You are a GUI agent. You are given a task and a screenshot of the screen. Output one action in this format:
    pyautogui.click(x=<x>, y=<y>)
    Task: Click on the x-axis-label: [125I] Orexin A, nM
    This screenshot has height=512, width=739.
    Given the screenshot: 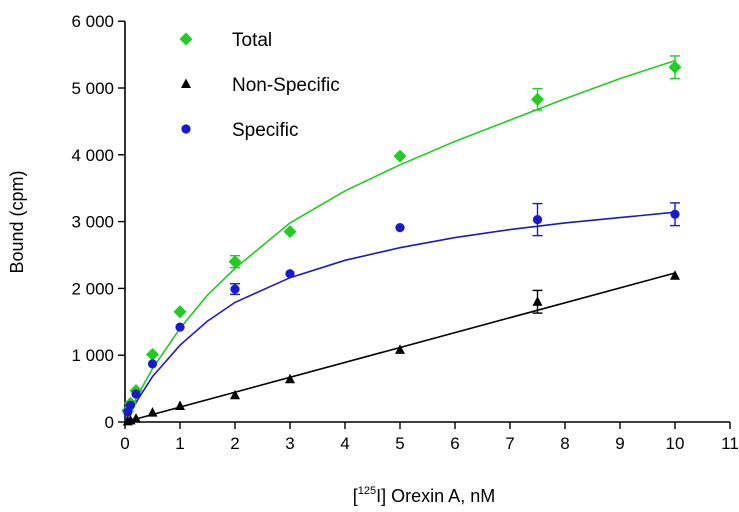 What is the action you would take?
    pyautogui.click(x=424, y=495)
    